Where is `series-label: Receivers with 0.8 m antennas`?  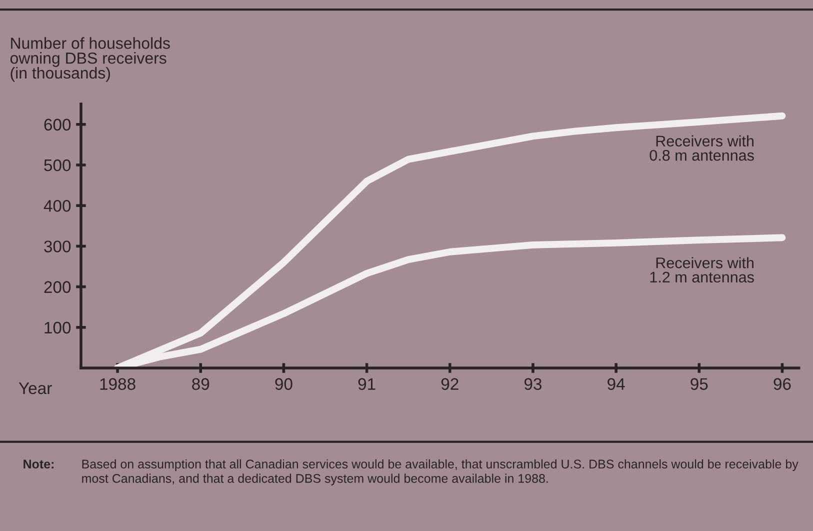
series-label: Receivers with 0.8 m antennas is located at coordinates (702, 148).